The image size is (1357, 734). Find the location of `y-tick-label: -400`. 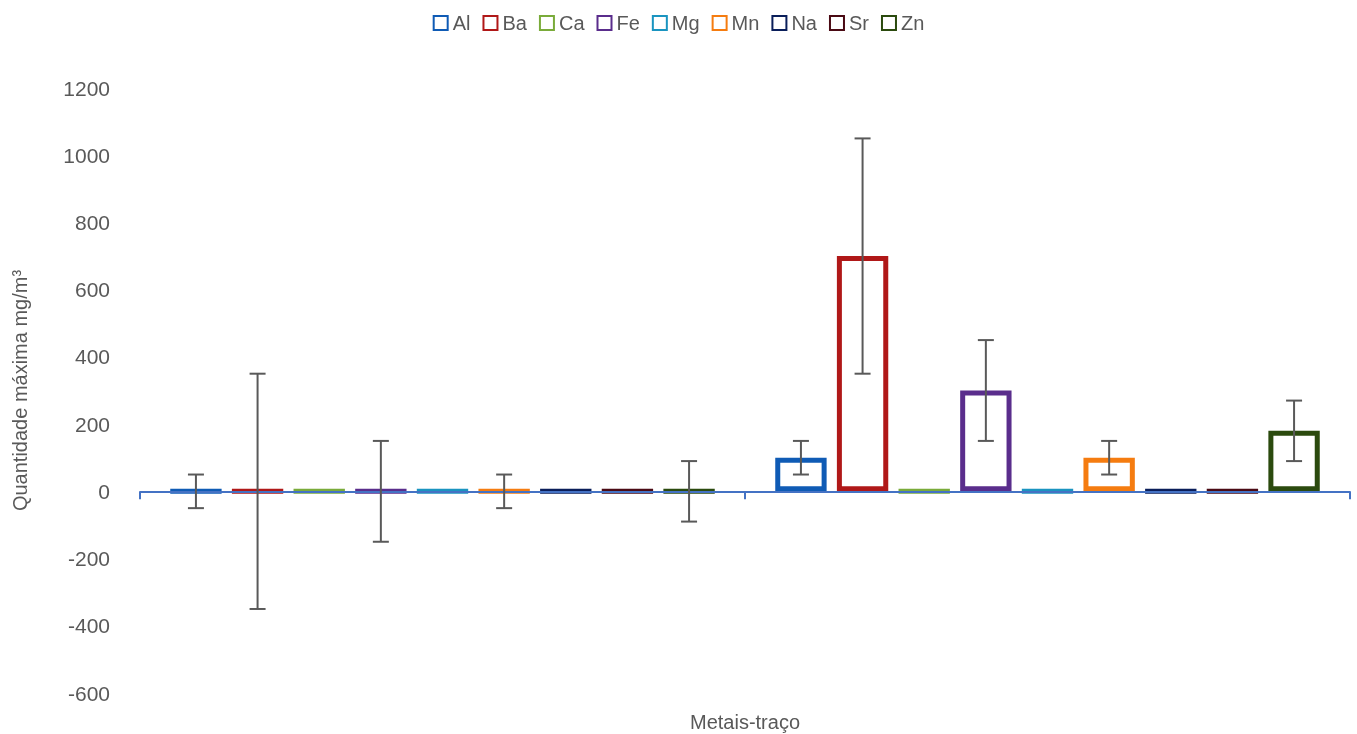

y-tick-label: -400 is located at coordinates (88, 626).